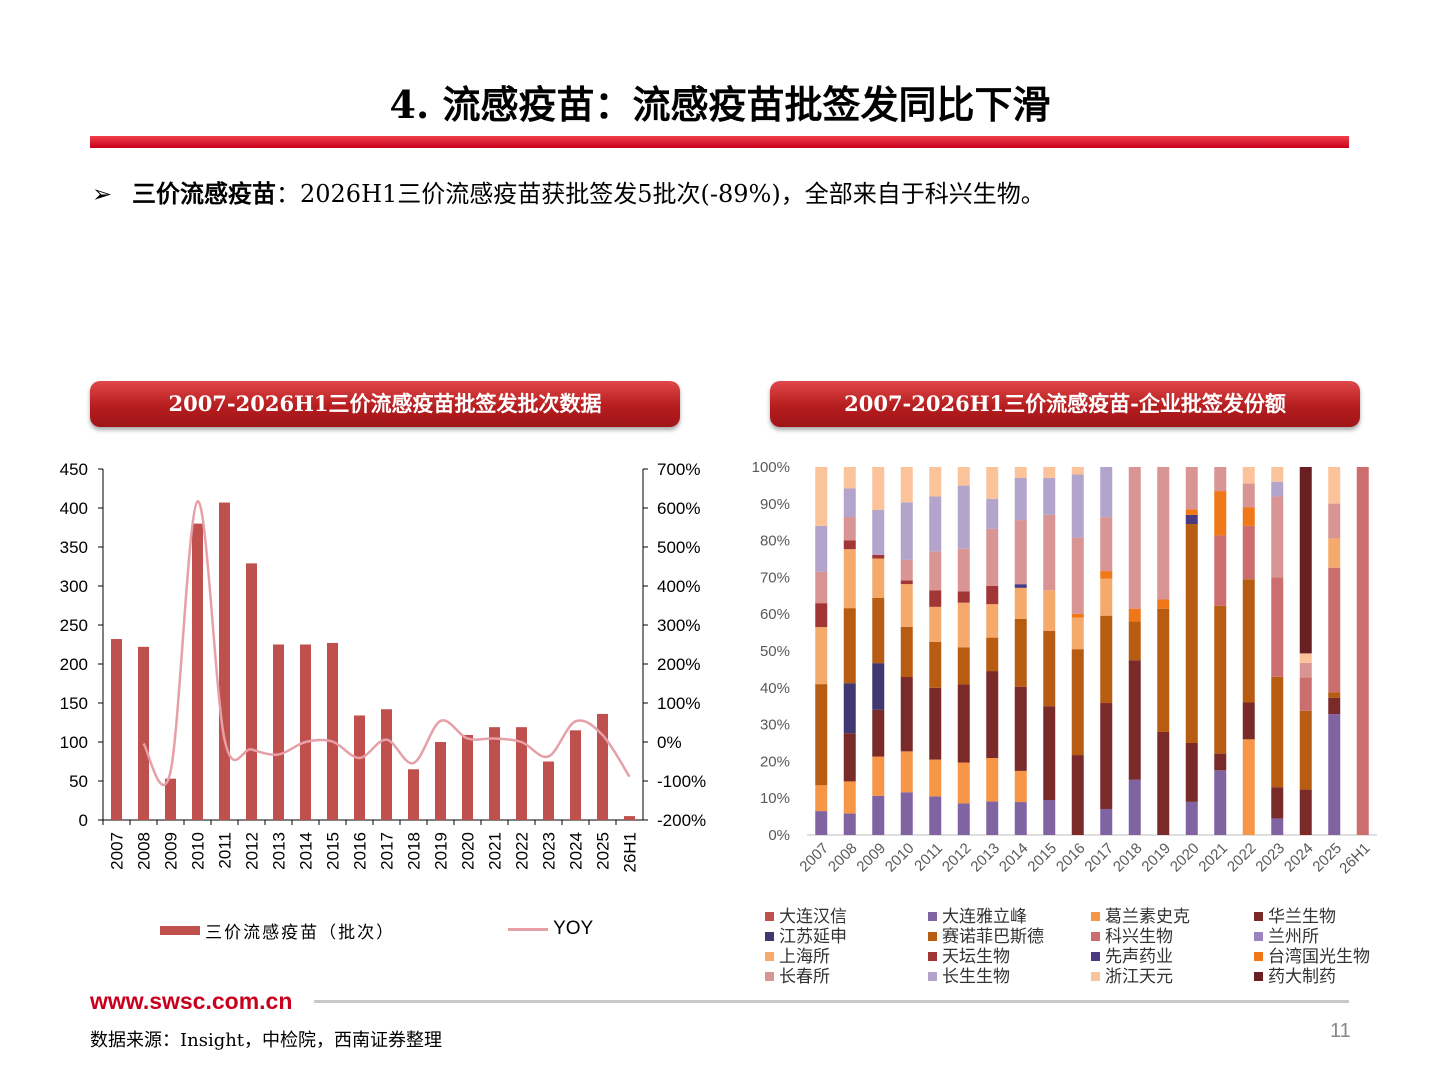  I want to click on bar-2007, so click(116, 729).